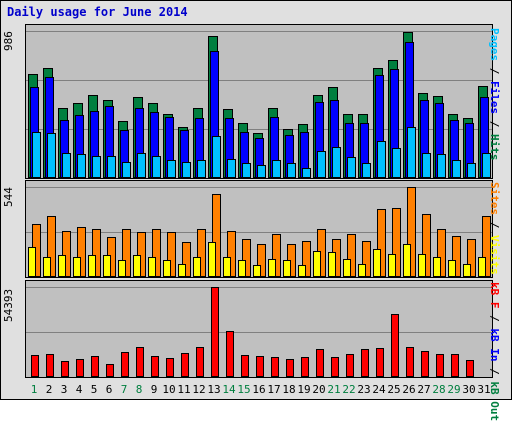 The image size is (512, 421). I want to click on legend-entry: Files, so click(494, 98).